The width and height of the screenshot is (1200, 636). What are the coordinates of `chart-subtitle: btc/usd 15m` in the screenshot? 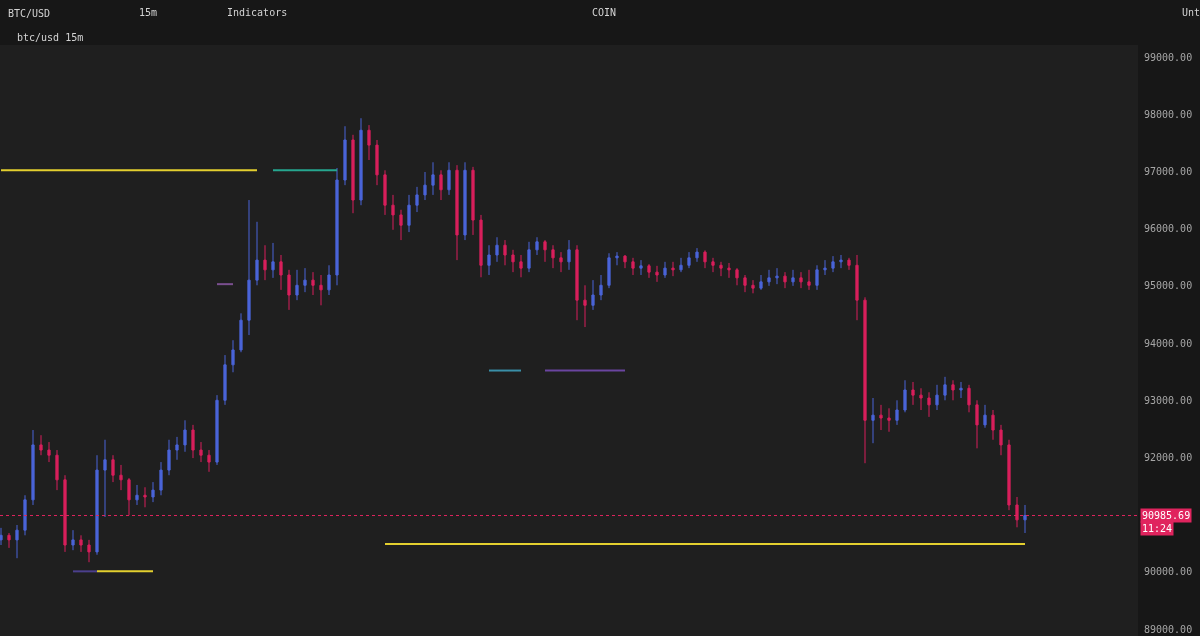 It's located at (50, 37).